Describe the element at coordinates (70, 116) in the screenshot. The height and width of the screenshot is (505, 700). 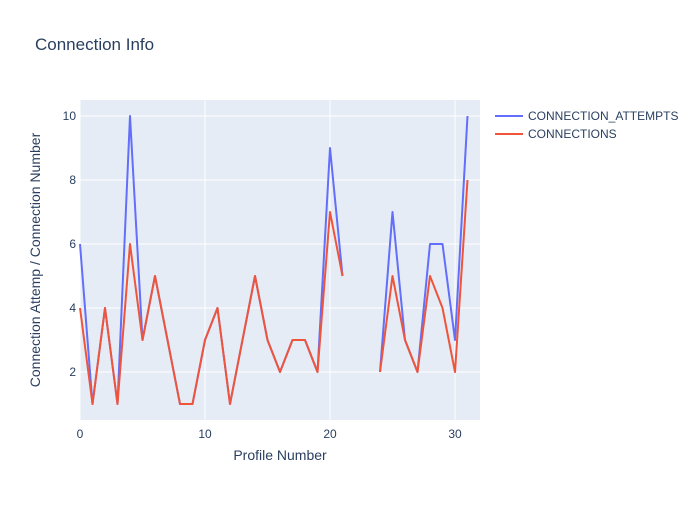
I see `y-tick-label: 10` at that location.